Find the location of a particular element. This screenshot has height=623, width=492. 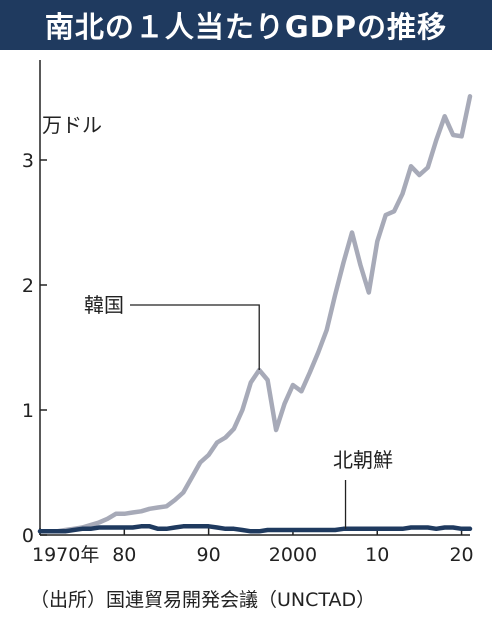

x-tick-label: 1970年 is located at coordinates (65, 555).